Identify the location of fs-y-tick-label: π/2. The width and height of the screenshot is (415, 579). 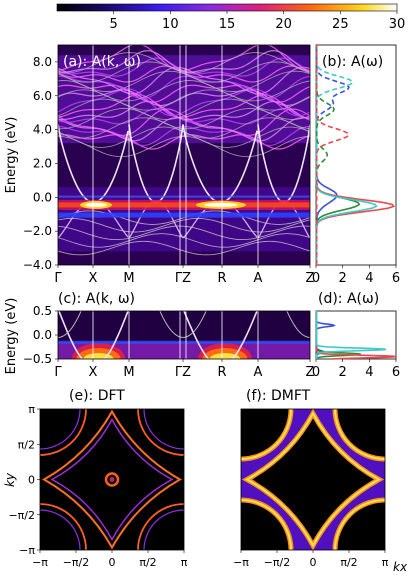
(26, 444).